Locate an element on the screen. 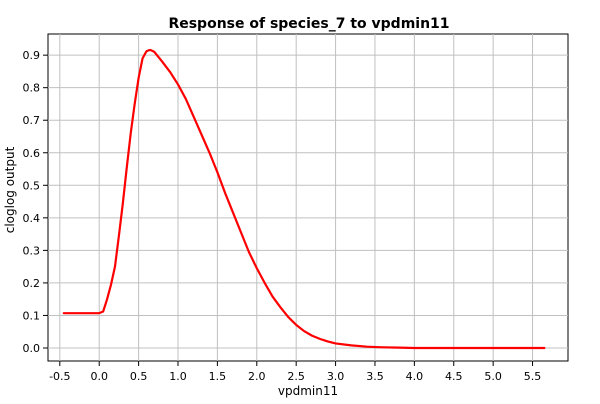 This screenshot has width=600, height=404. x-tick-label: 0.5 is located at coordinates (139, 376).